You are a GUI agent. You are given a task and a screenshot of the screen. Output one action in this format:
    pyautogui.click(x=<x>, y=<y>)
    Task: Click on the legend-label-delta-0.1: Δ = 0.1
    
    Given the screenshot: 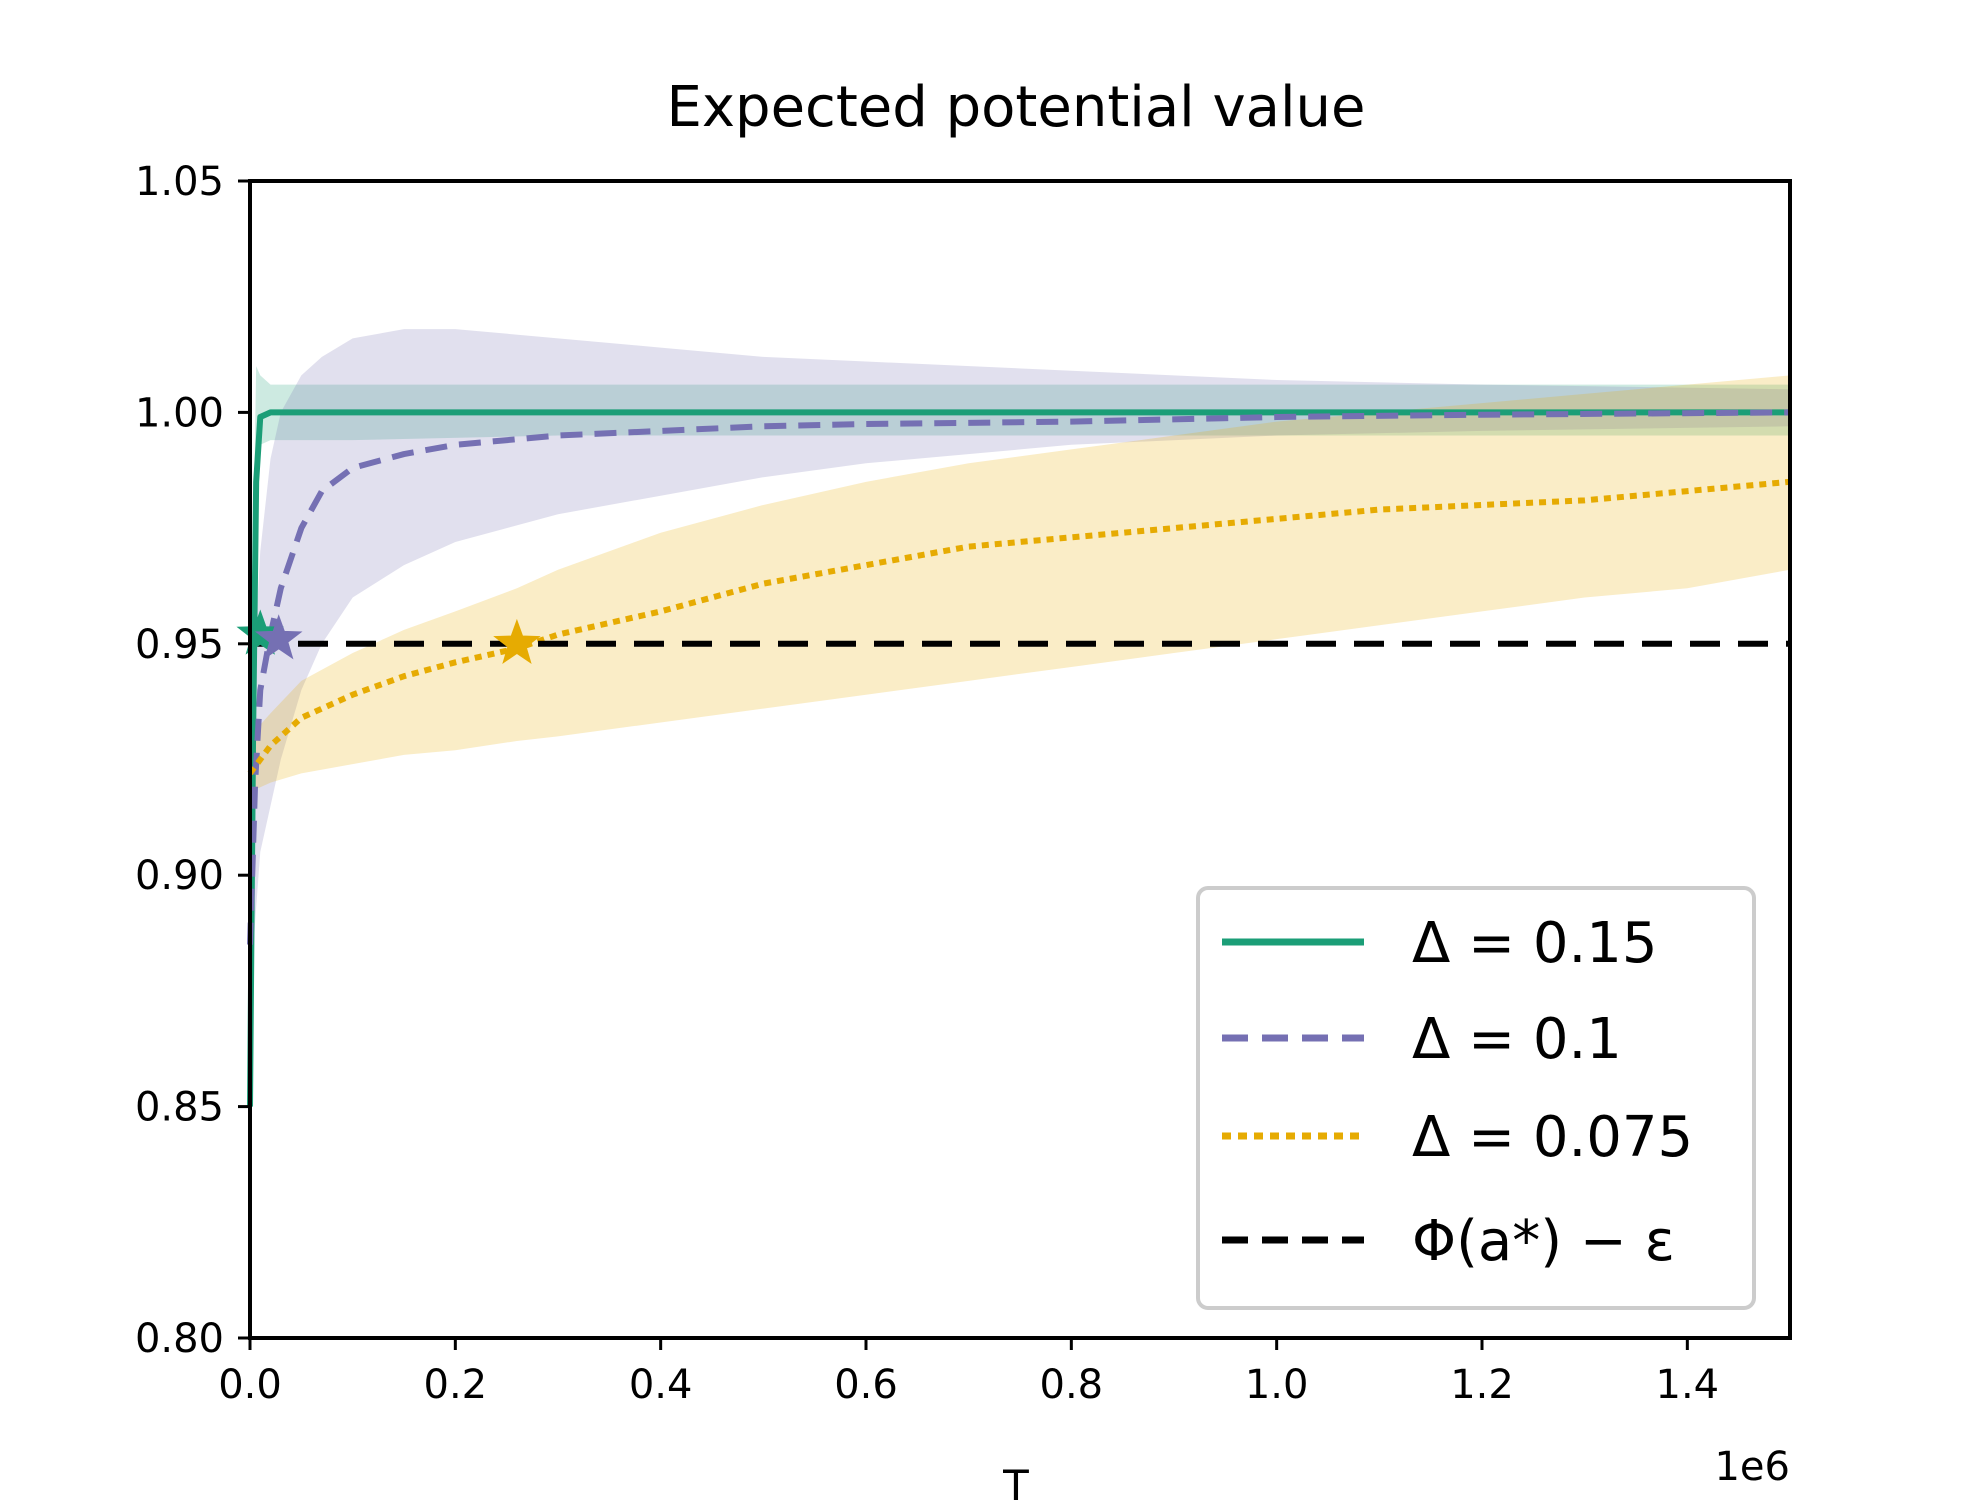 What is the action you would take?
    pyautogui.click(x=1517, y=1039)
    